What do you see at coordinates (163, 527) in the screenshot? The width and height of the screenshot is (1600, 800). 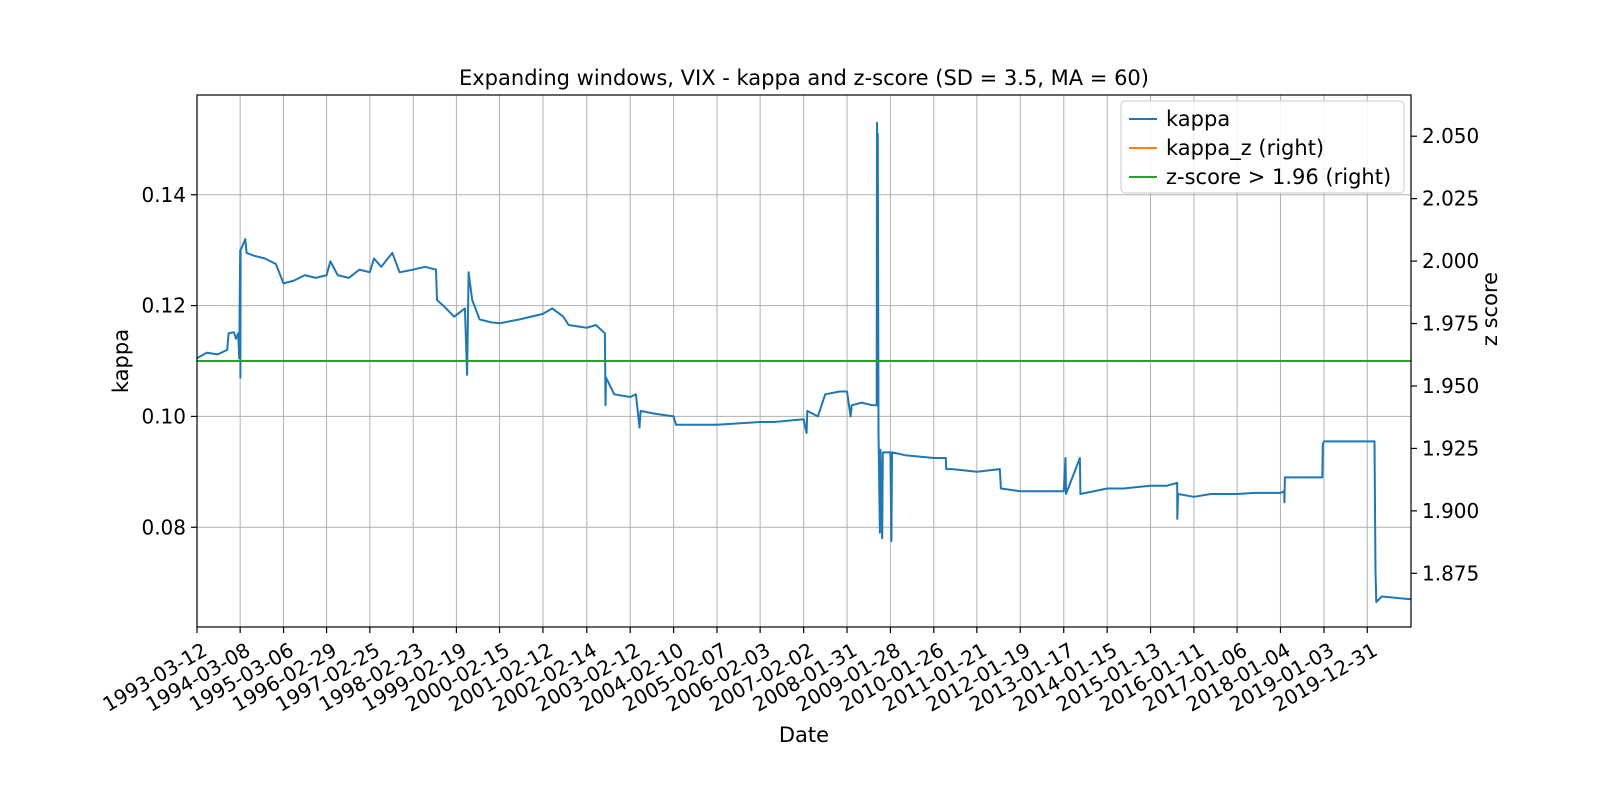 I see `y-tick-label: 0.08` at bounding box center [163, 527].